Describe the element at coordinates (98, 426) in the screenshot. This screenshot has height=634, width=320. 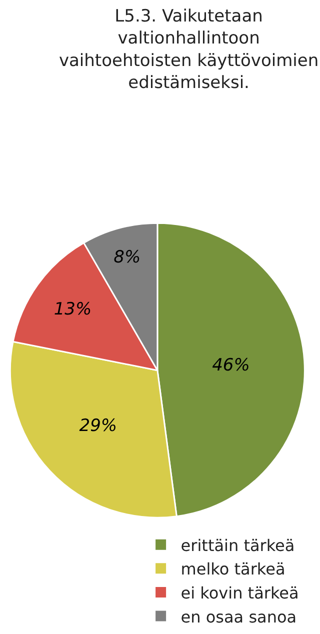
I see `data-label: 29%` at that location.